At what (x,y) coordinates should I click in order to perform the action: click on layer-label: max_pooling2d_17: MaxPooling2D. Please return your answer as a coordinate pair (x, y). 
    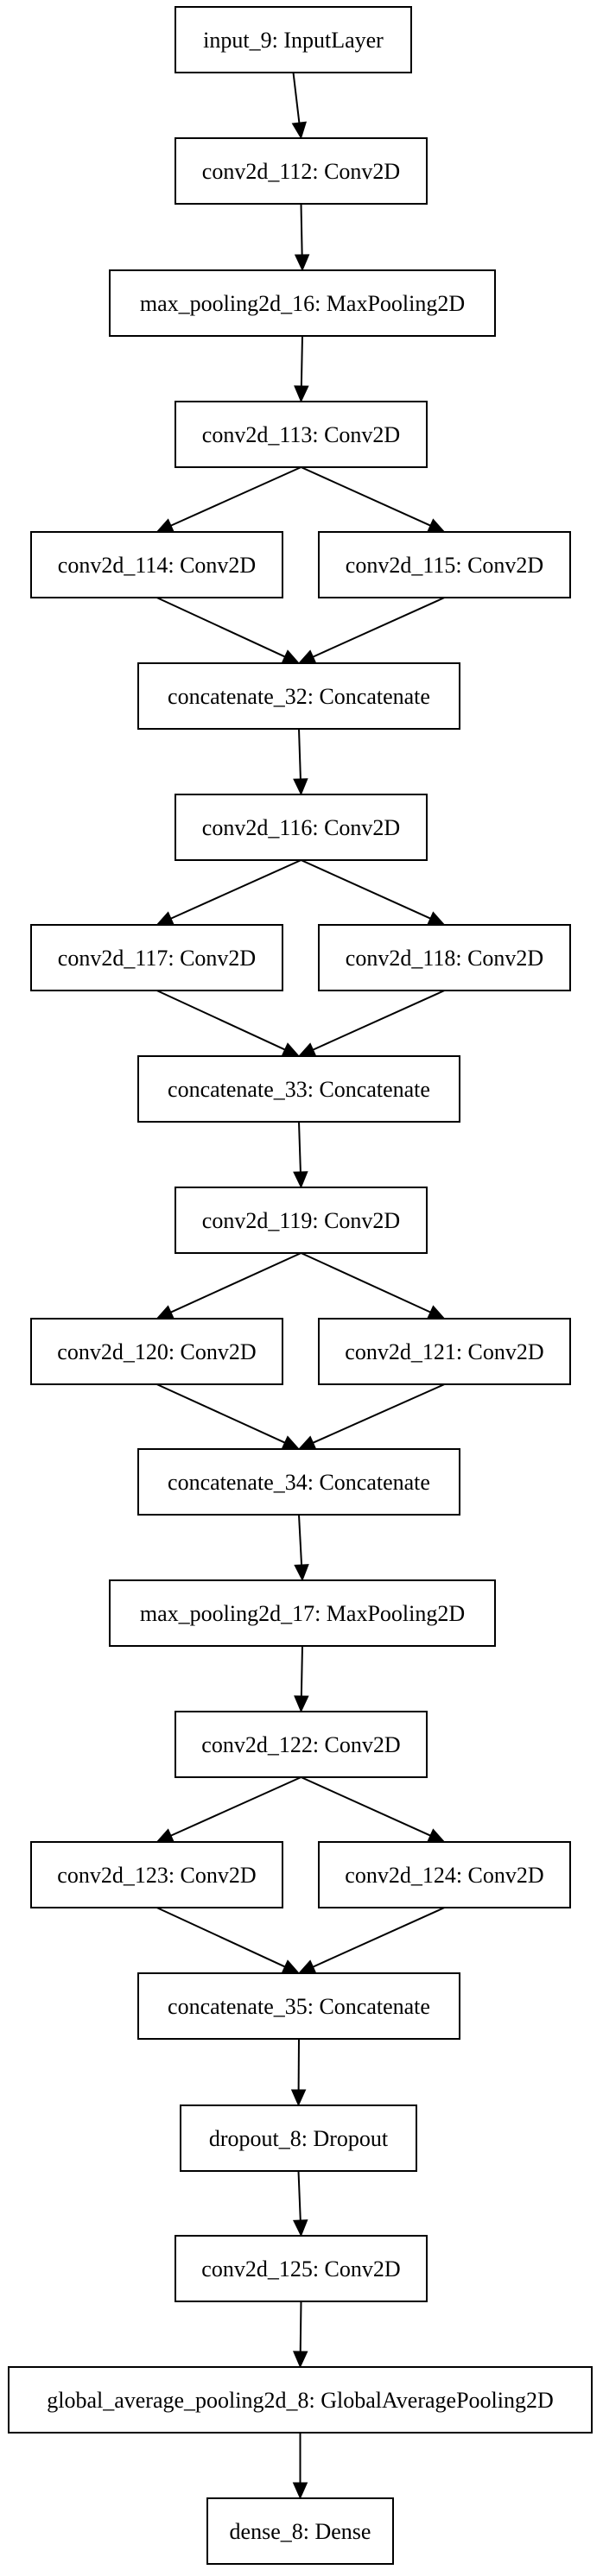
    Looking at the image, I should click on (303, 1613).